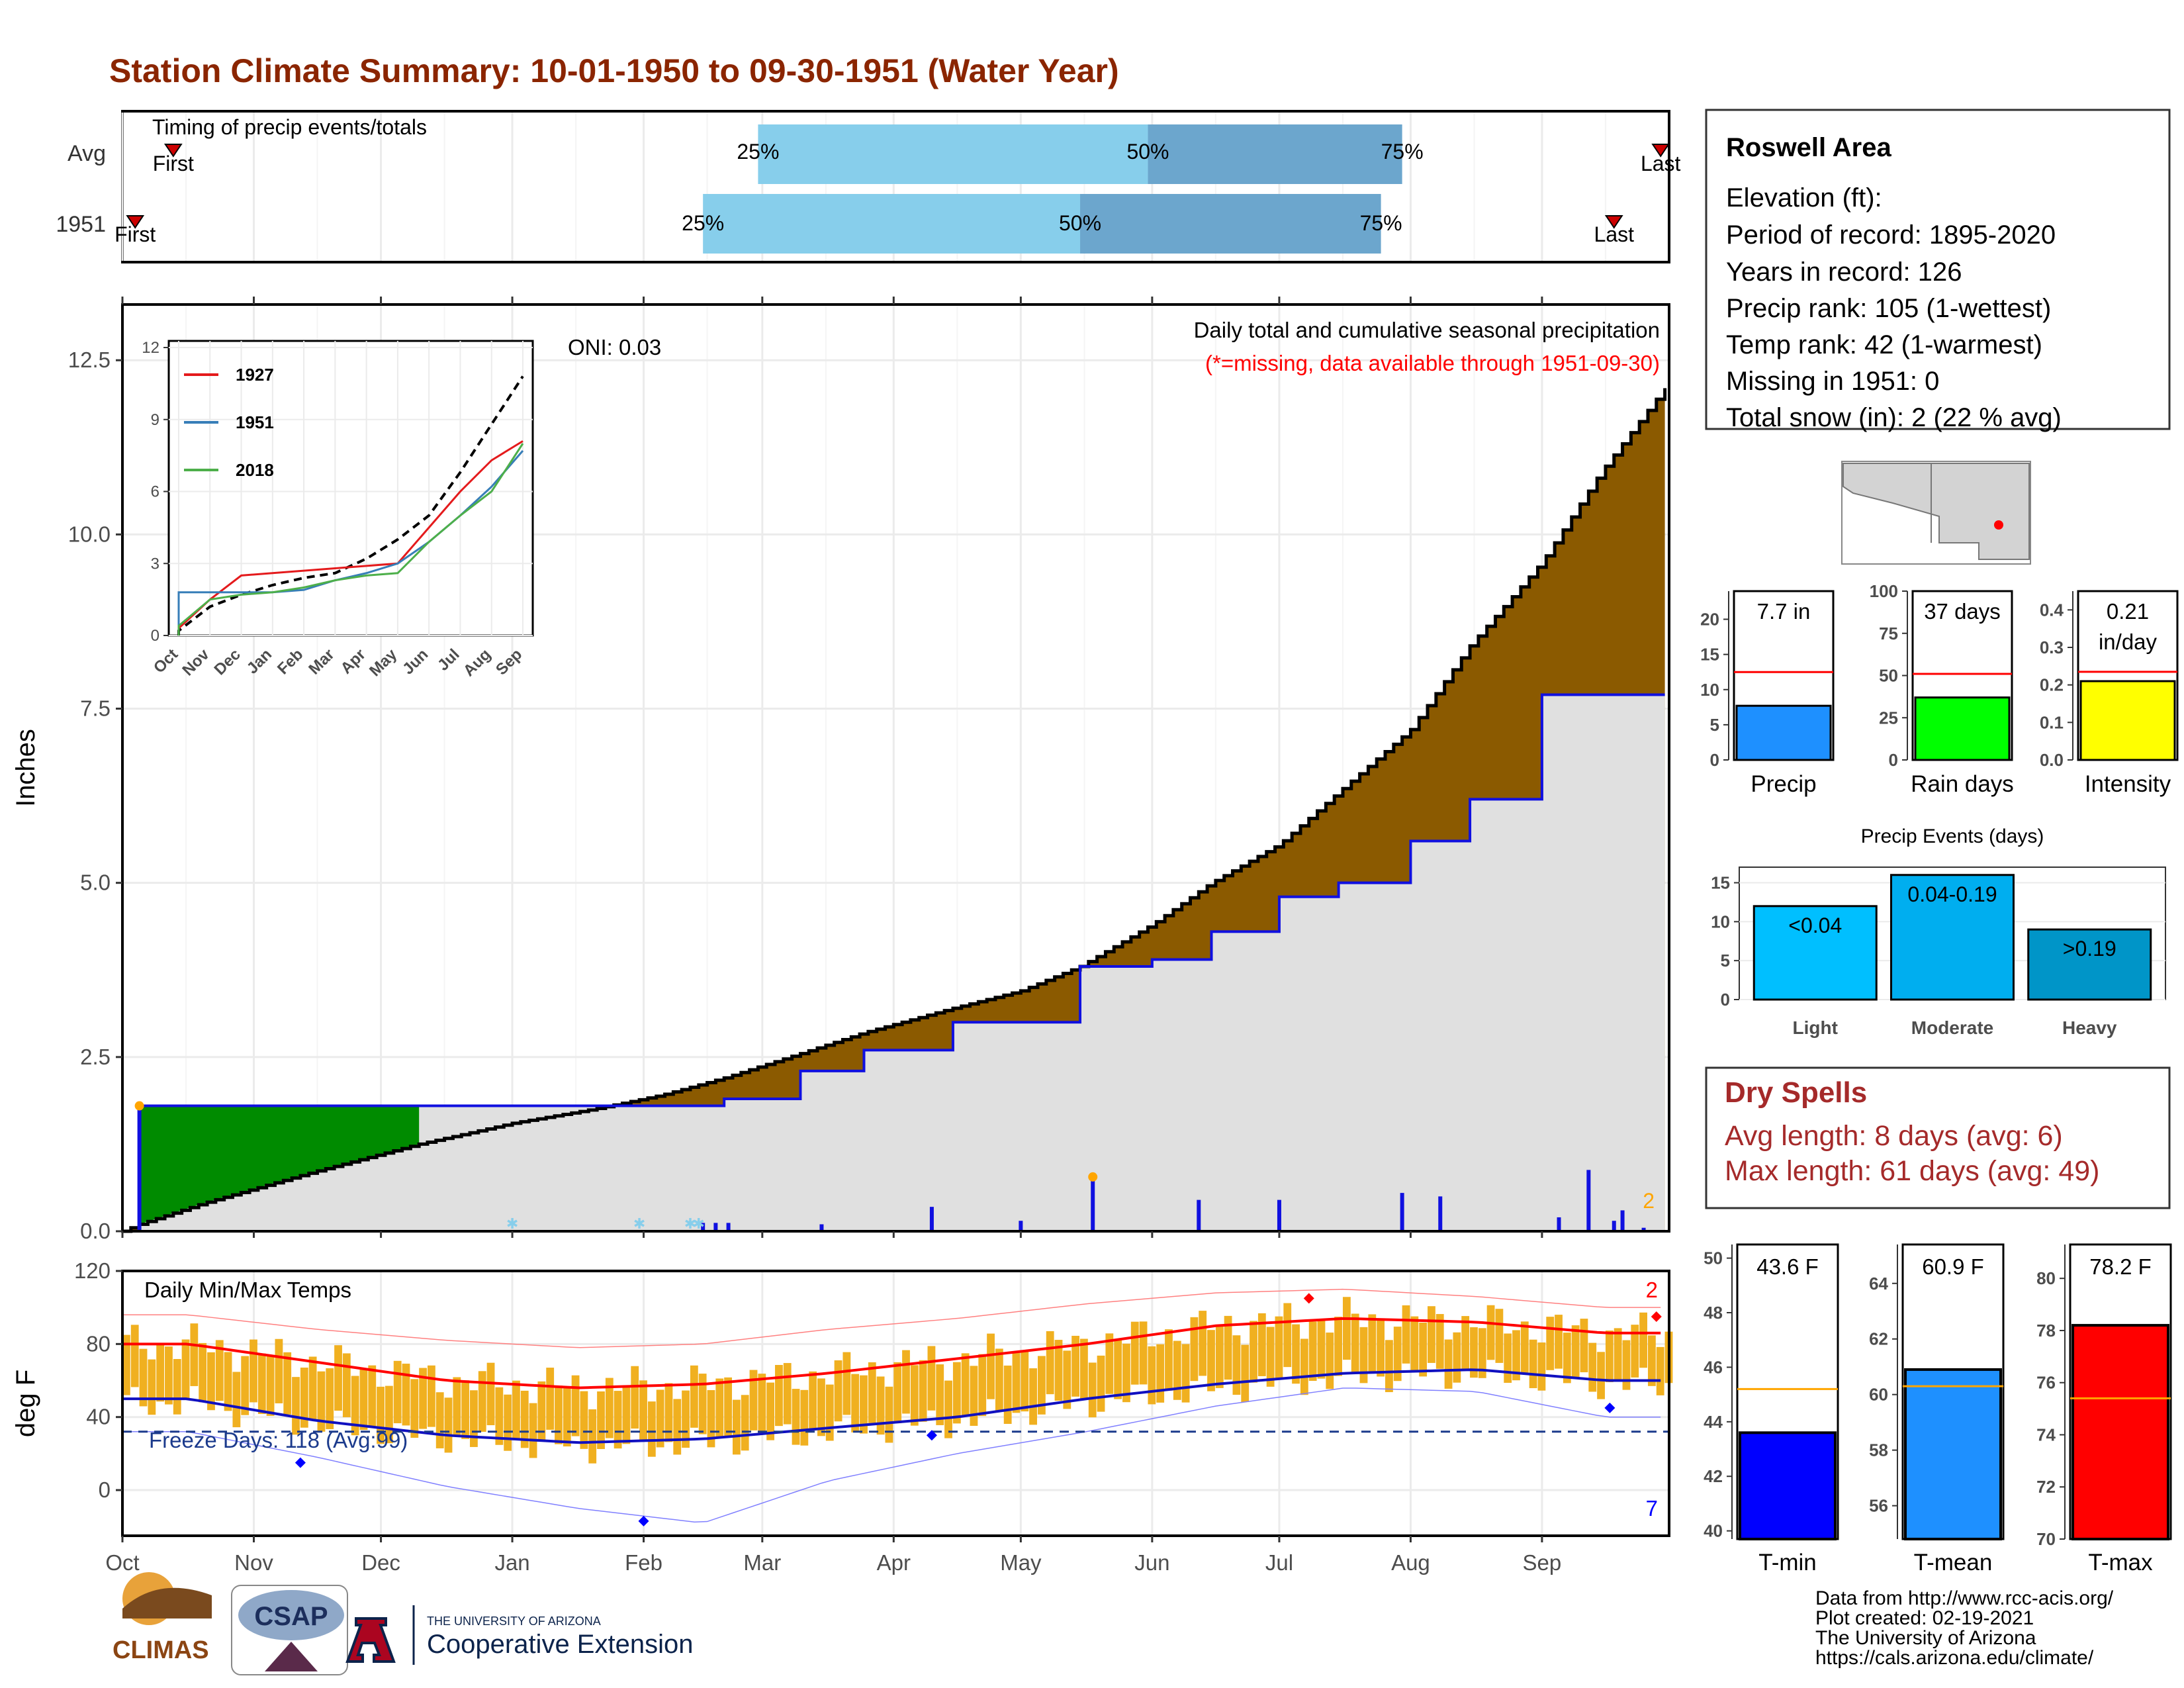 Image resolution: width=2184 pixels, height=1688 pixels. What do you see at coordinates (762, 1562) in the screenshot?
I see `month-tick-label: Mar` at bounding box center [762, 1562].